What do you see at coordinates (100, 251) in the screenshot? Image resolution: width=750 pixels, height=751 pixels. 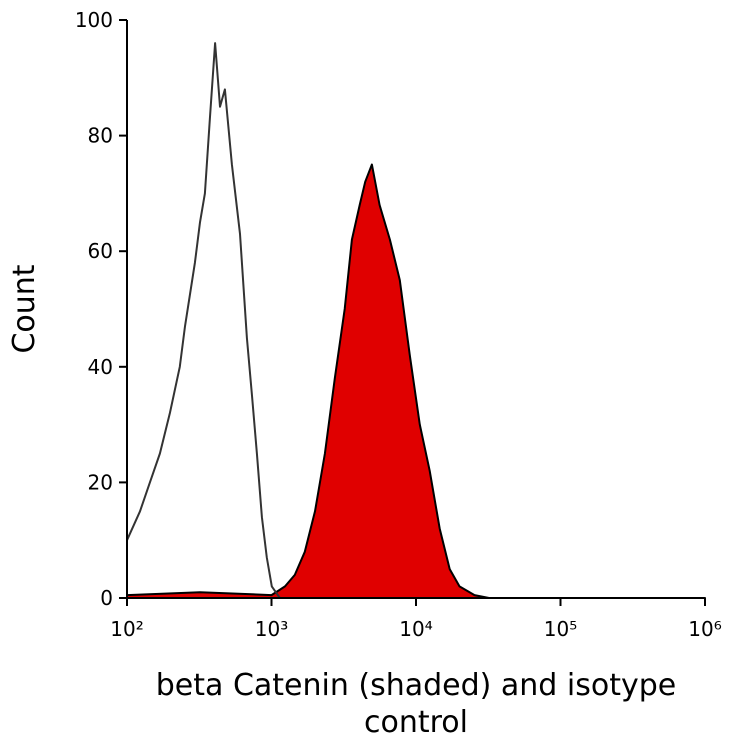 I see `y-tick-label: 60` at bounding box center [100, 251].